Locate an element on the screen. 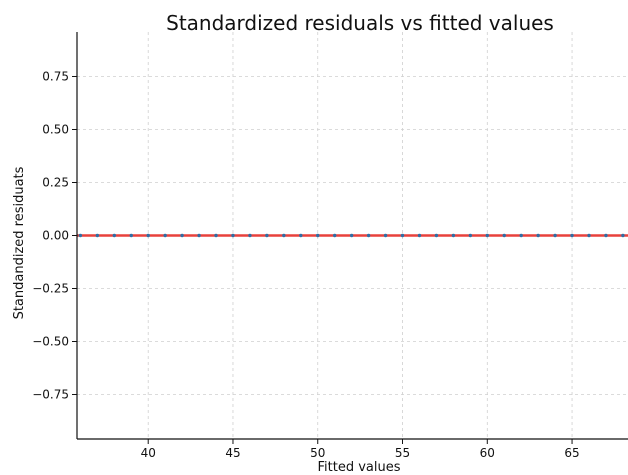  y-tick-label: 0.25 is located at coordinates (55, 183).